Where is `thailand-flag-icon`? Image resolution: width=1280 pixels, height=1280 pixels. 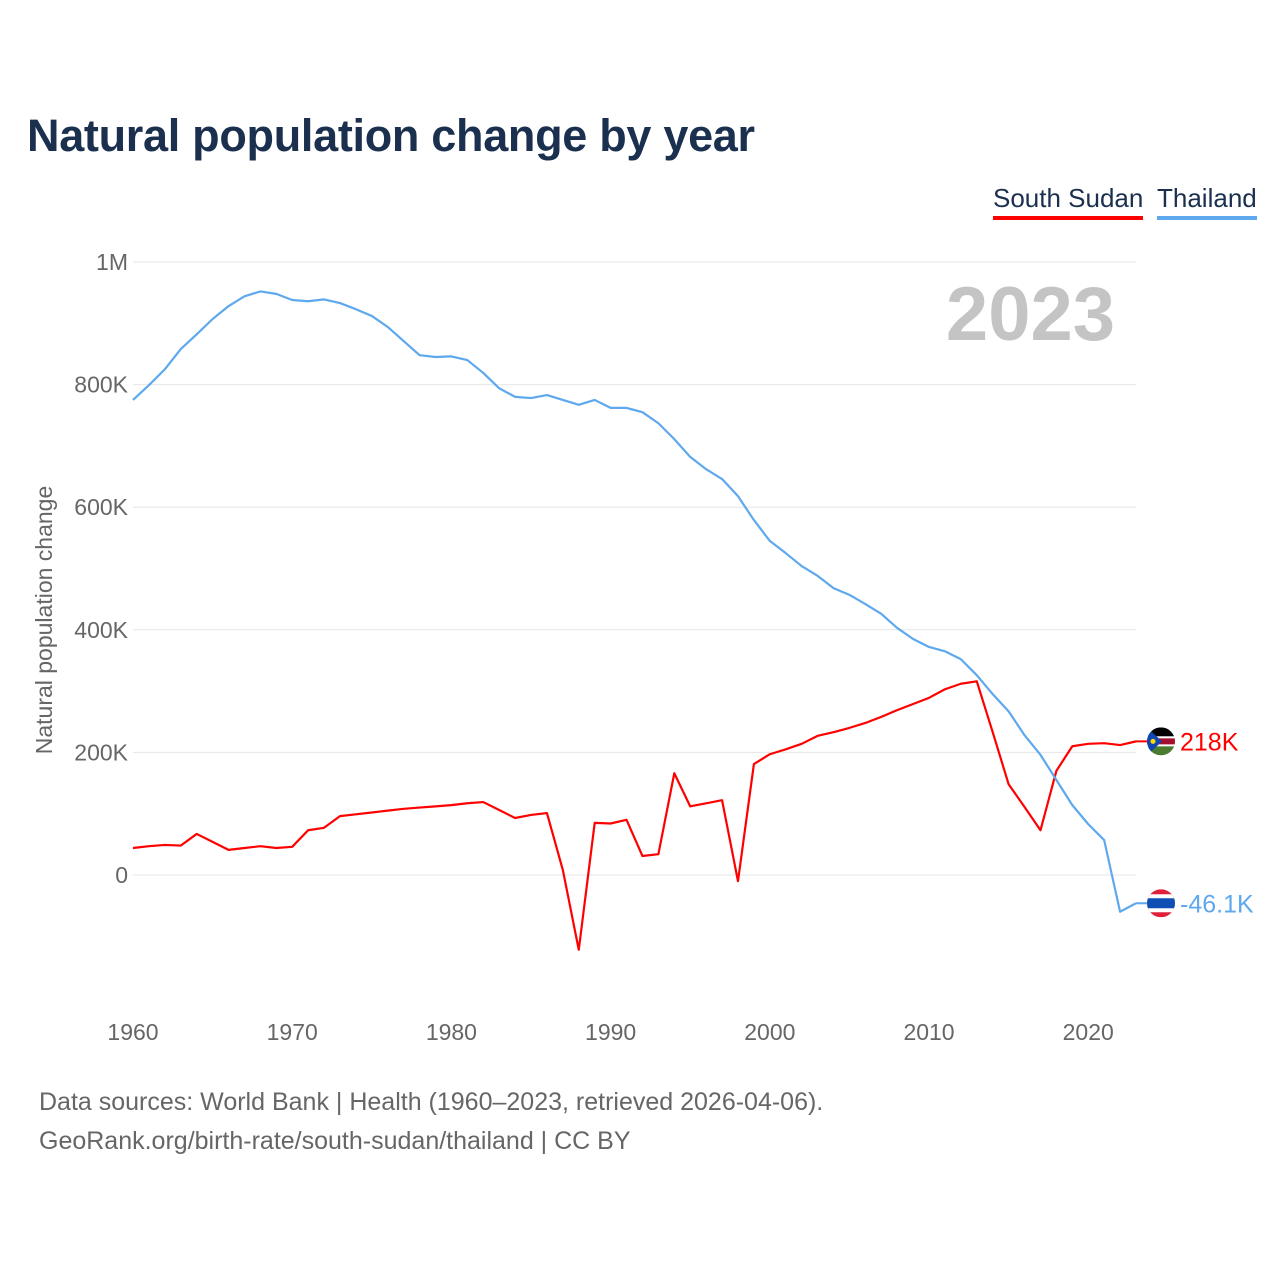 thailand-flag-icon is located at coordinates (1161, 903).